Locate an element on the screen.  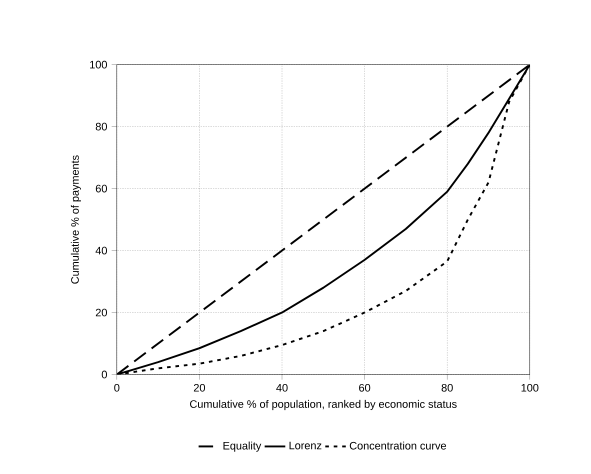
x-tick-label: 100 is located at coordinates (530, 388).